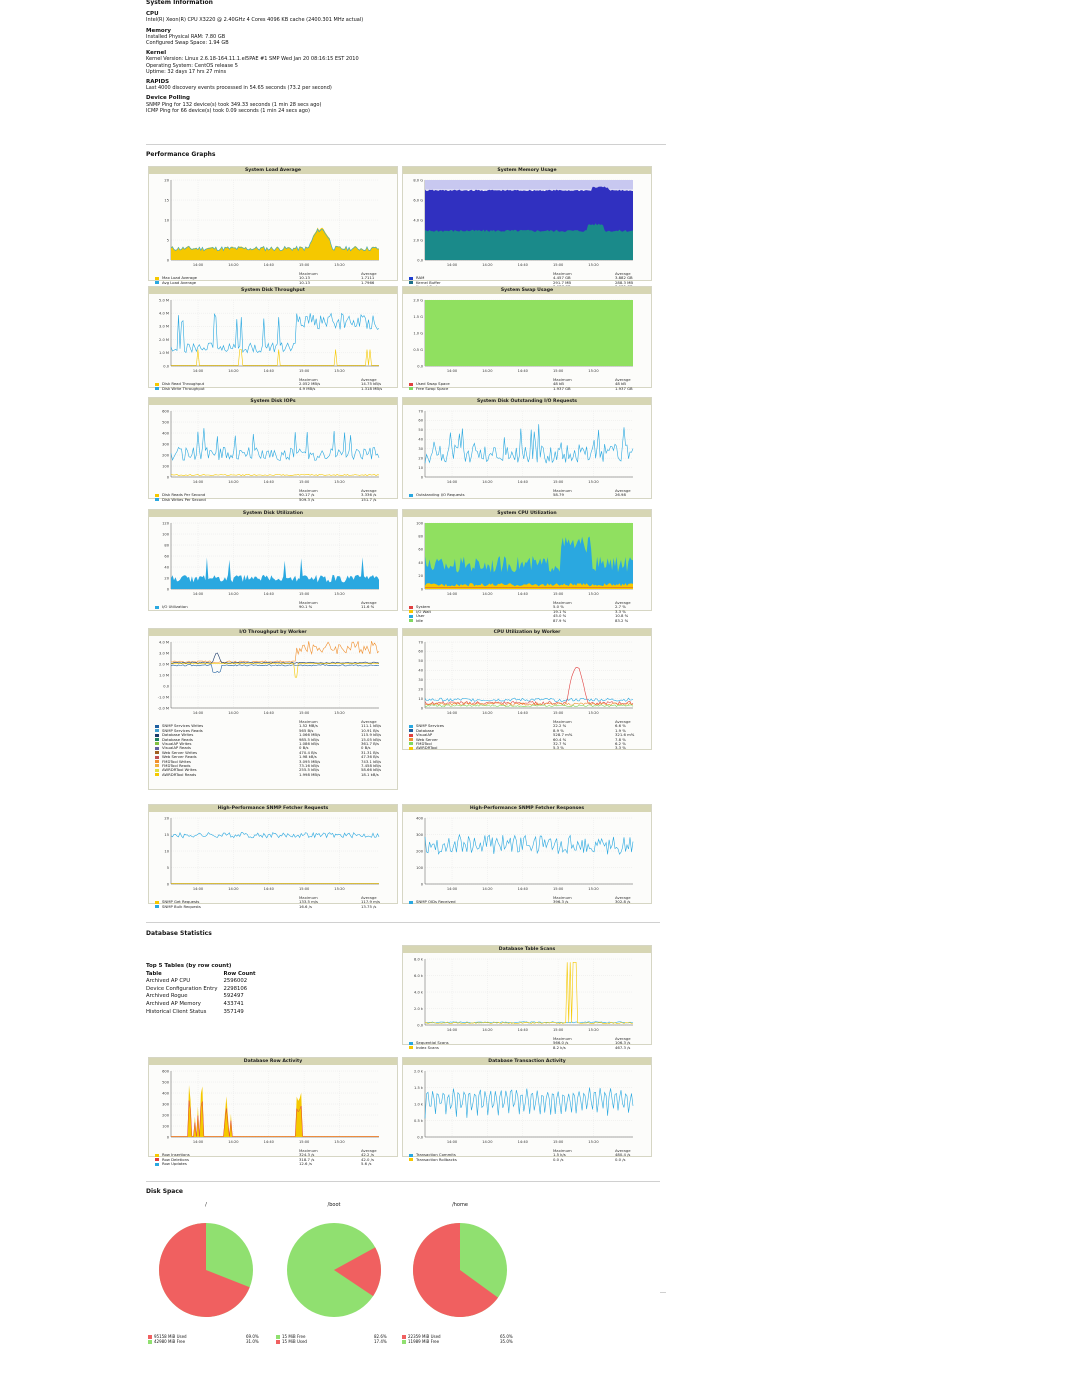 This screenshot has width=1086, height=1392. What do you see at coordinates (166, 818) in the screenshot?
I see `y-tick-label: 20` at bounding box center [166, 818].